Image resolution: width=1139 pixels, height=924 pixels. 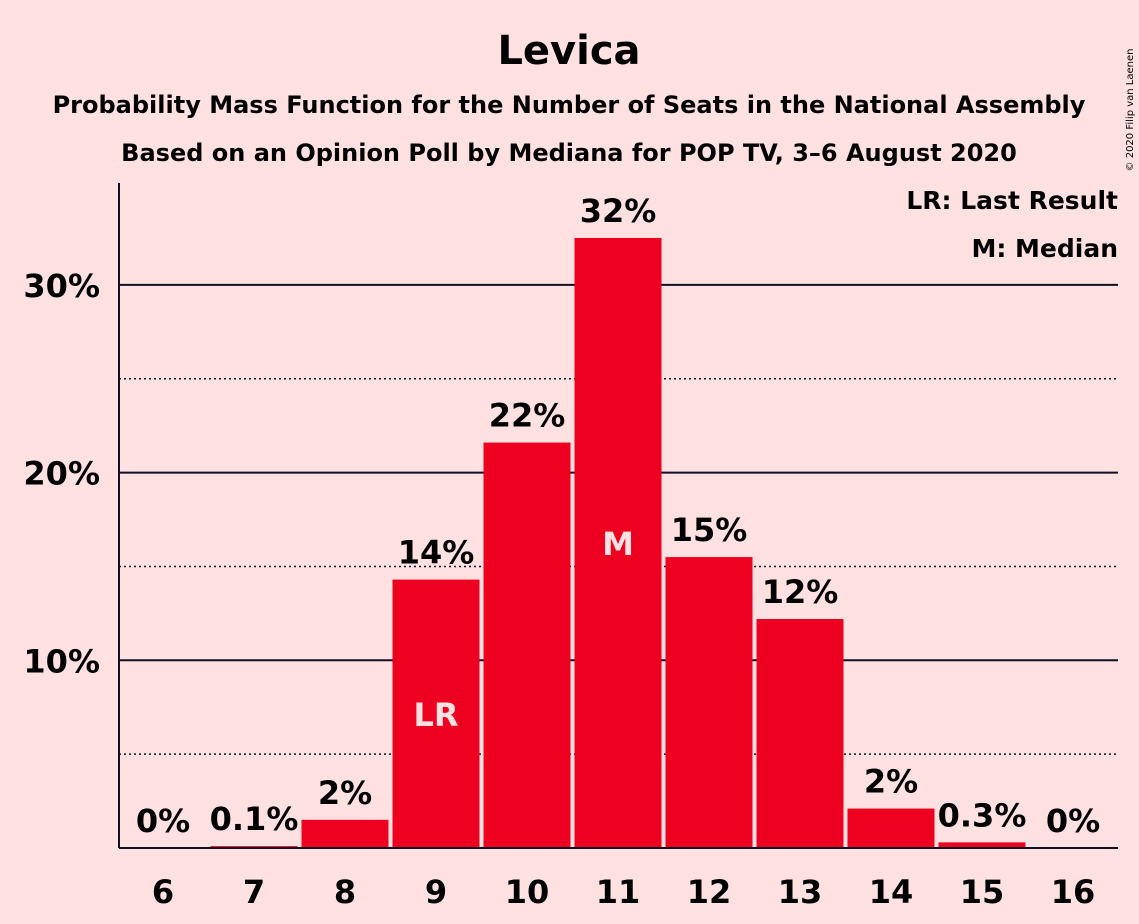 What do you see at coordinates (254, 892) in the screenshot?
I see `x-tick-label: 7` at bounding box center [254, 892].